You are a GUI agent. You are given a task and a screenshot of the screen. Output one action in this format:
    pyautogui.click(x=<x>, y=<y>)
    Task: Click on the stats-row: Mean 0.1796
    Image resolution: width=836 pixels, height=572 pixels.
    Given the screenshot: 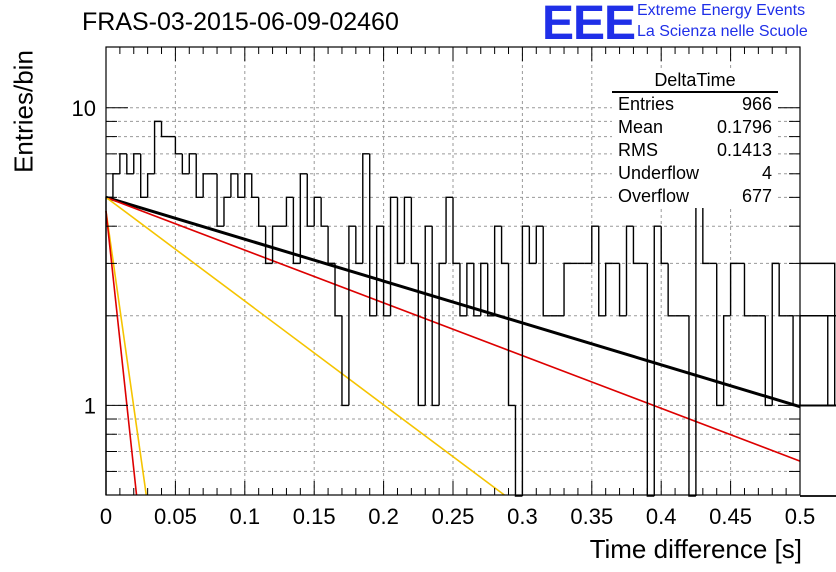 What is the action you would take?
    pyautogui.click(x=695, y=127)
    